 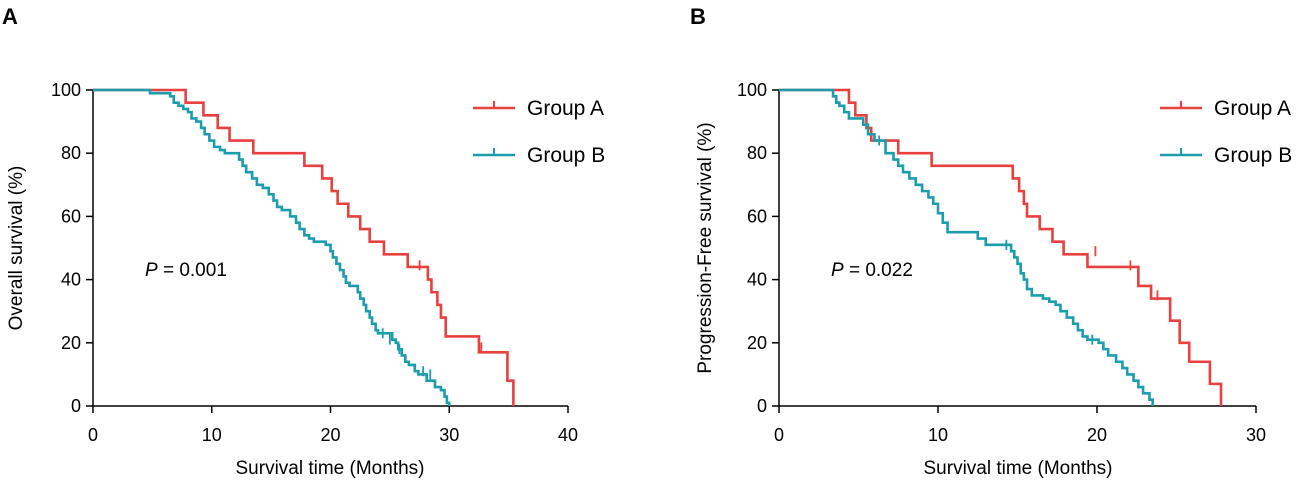 What do you see at coordinates (757, 153) in the screenshot?
I see `panel-b-y-tick-label: 80` at bounding box center [757, 153].